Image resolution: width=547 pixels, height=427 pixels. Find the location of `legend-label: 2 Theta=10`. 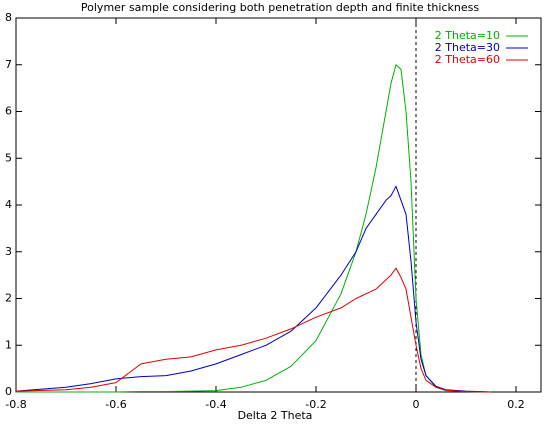

legend-label: 2 Theta=10 is located at coordinates (467, 35).